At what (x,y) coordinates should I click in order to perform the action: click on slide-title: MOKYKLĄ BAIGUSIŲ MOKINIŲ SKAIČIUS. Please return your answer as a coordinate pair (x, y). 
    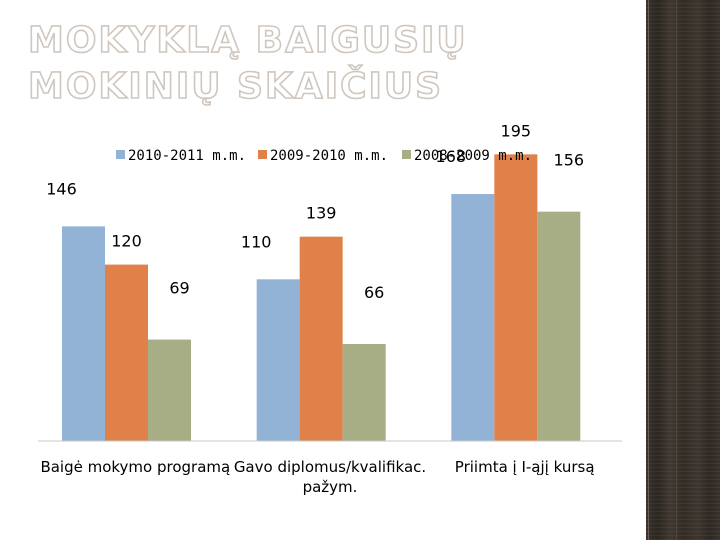
    Looking at the image, I should click on (247, 63).